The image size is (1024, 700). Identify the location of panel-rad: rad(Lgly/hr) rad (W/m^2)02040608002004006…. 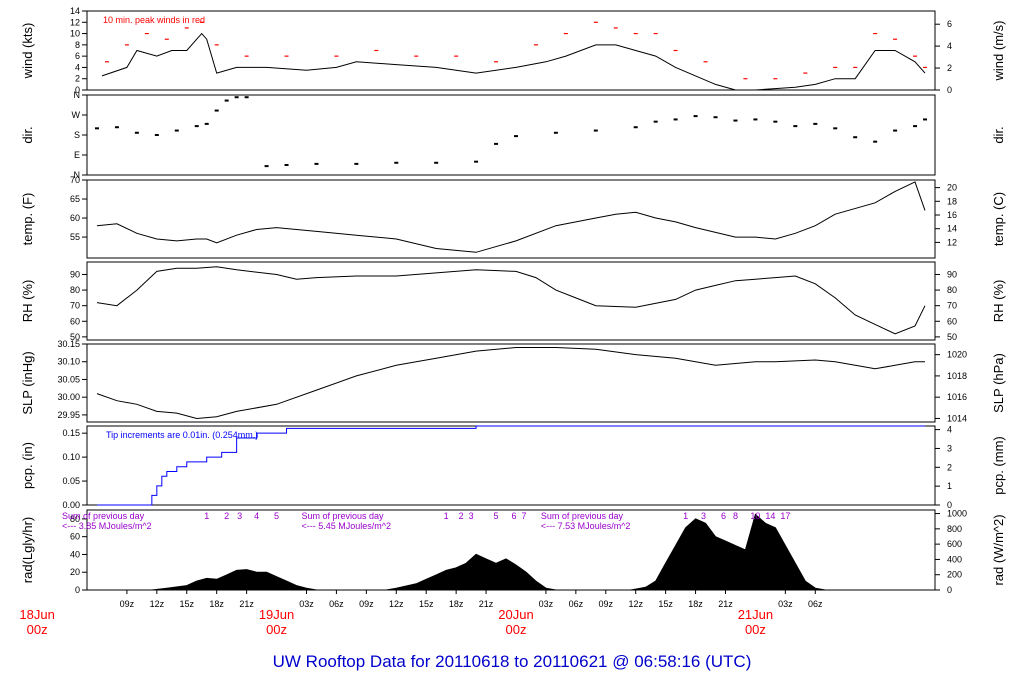
(513, 552).